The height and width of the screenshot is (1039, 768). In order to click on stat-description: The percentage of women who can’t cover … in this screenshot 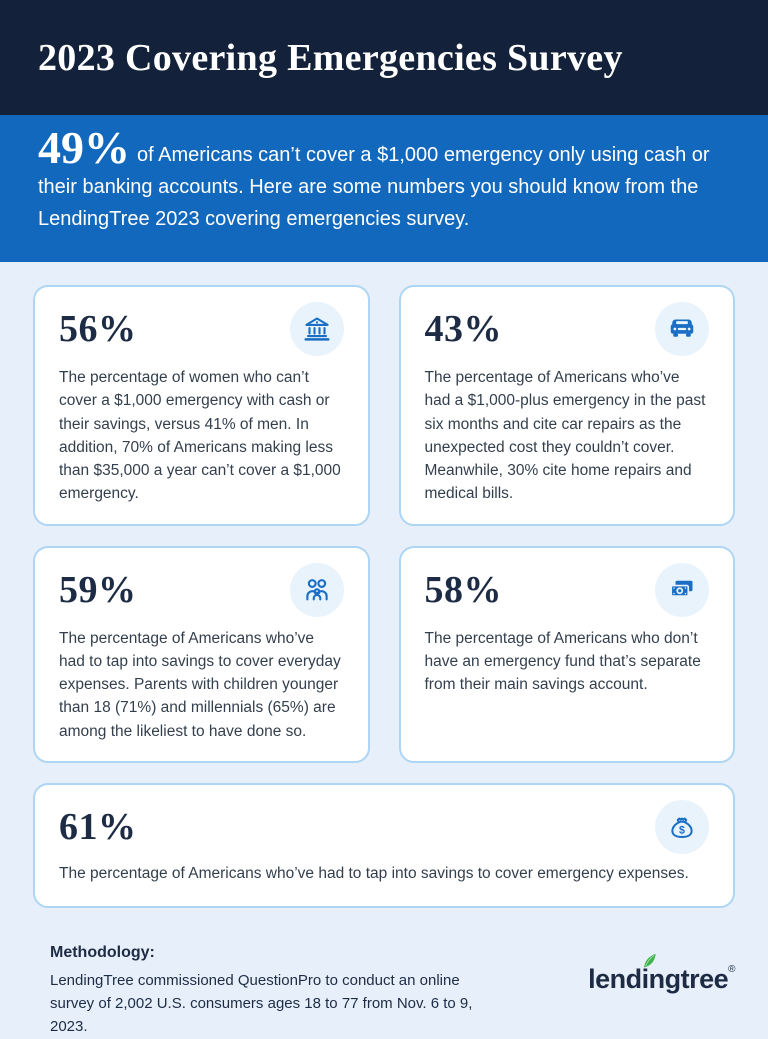, I will do `click(200, 436)`.